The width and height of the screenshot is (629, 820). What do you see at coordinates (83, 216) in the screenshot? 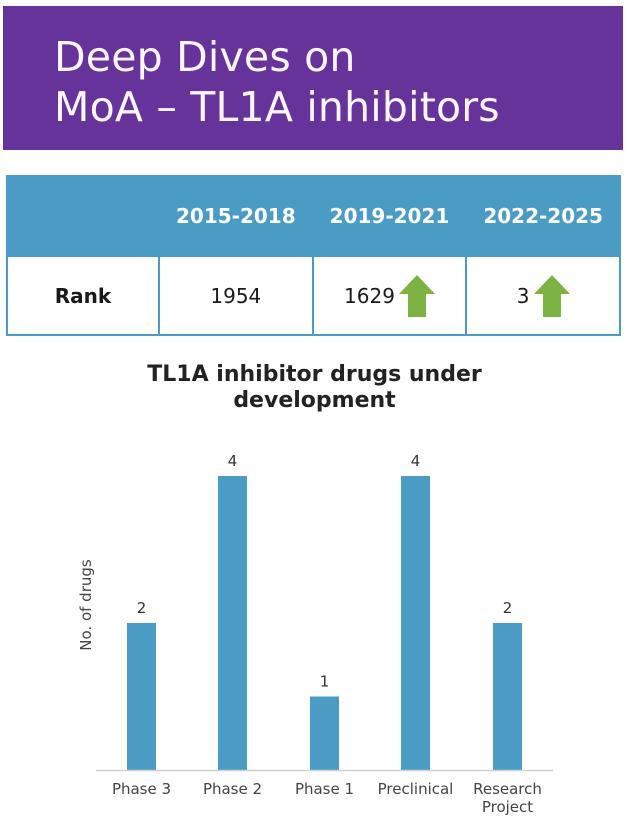
I see `header-empty` at bounding box center [83, 216].